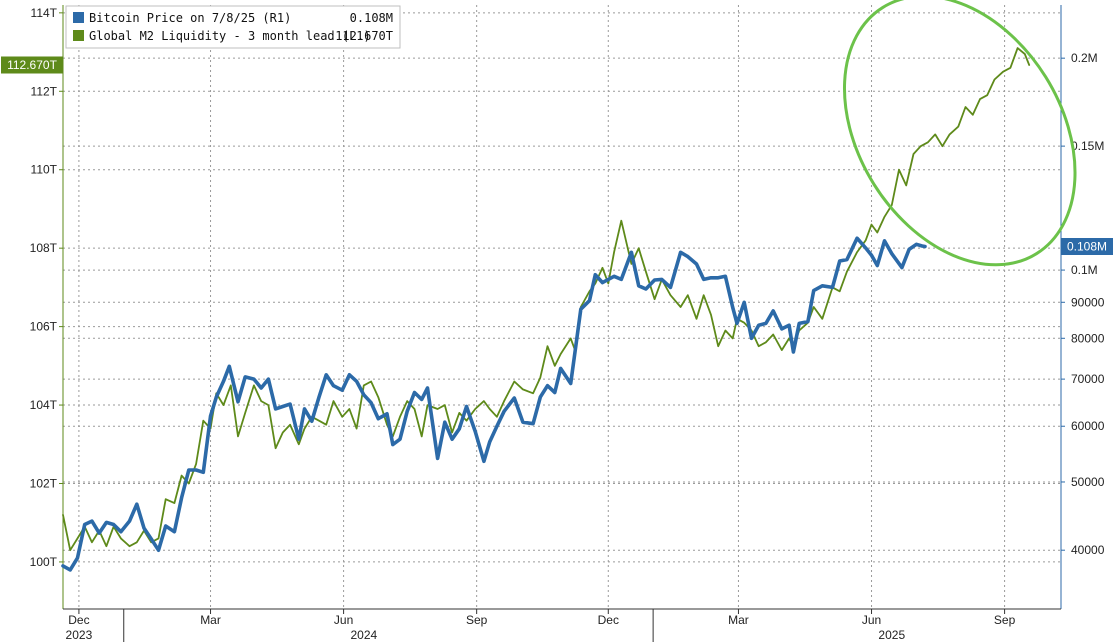  I want to click on x-axis: Dec Mar Jun Sep Dec Mar Jun Sep 2023 2024 2025, so click(562, 625).